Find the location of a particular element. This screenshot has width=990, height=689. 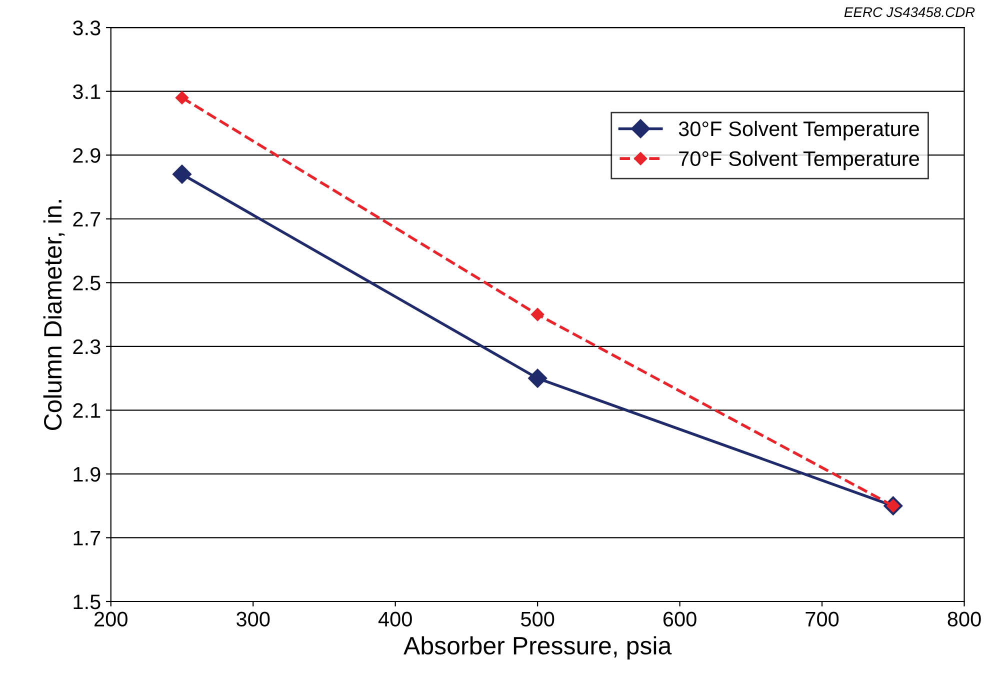

text: EERC JS43458.CDR is located at coordinates (909, 12).